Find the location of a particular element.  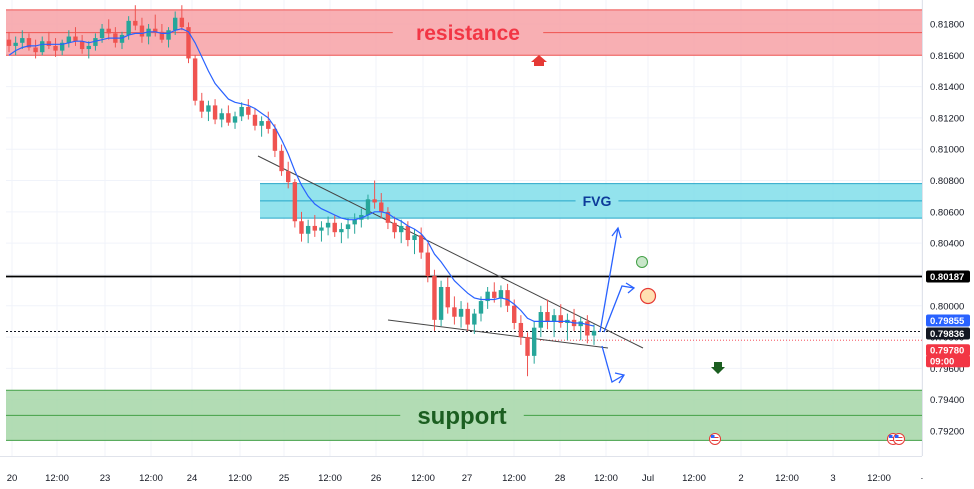

price-tag-blue is located at coordinates (948, 320).